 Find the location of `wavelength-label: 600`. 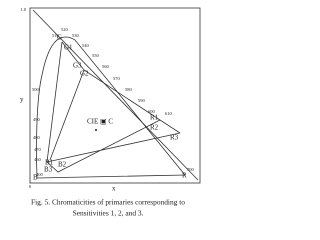

wavelength-label: 600 is located at coordinates (152, 111).